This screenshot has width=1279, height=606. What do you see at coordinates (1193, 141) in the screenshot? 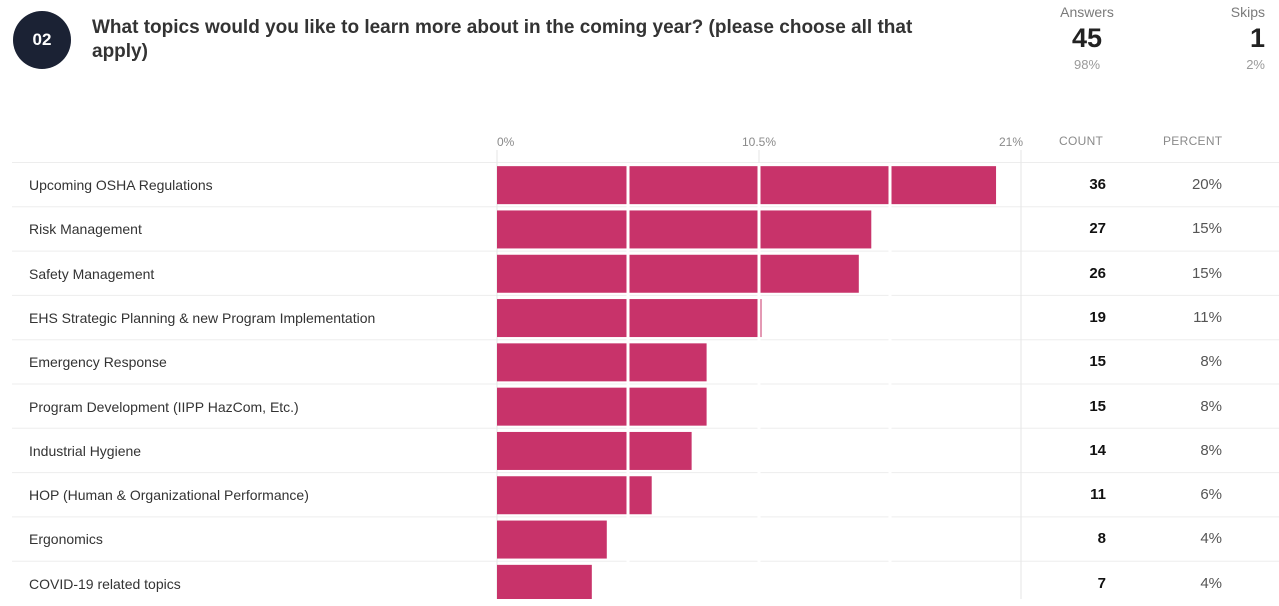
I see `percent-column-header: PERCENT` at bounding box center [1193, 141].